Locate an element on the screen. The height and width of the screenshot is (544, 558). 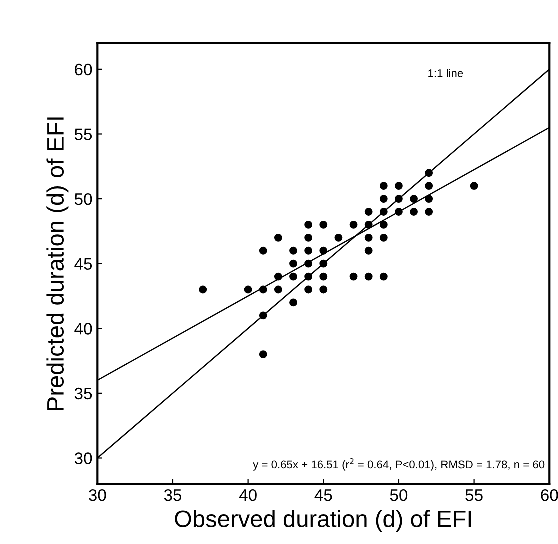
y-axis-title: Predicted duration (d) of EFI is located at coordinates (57, 264).